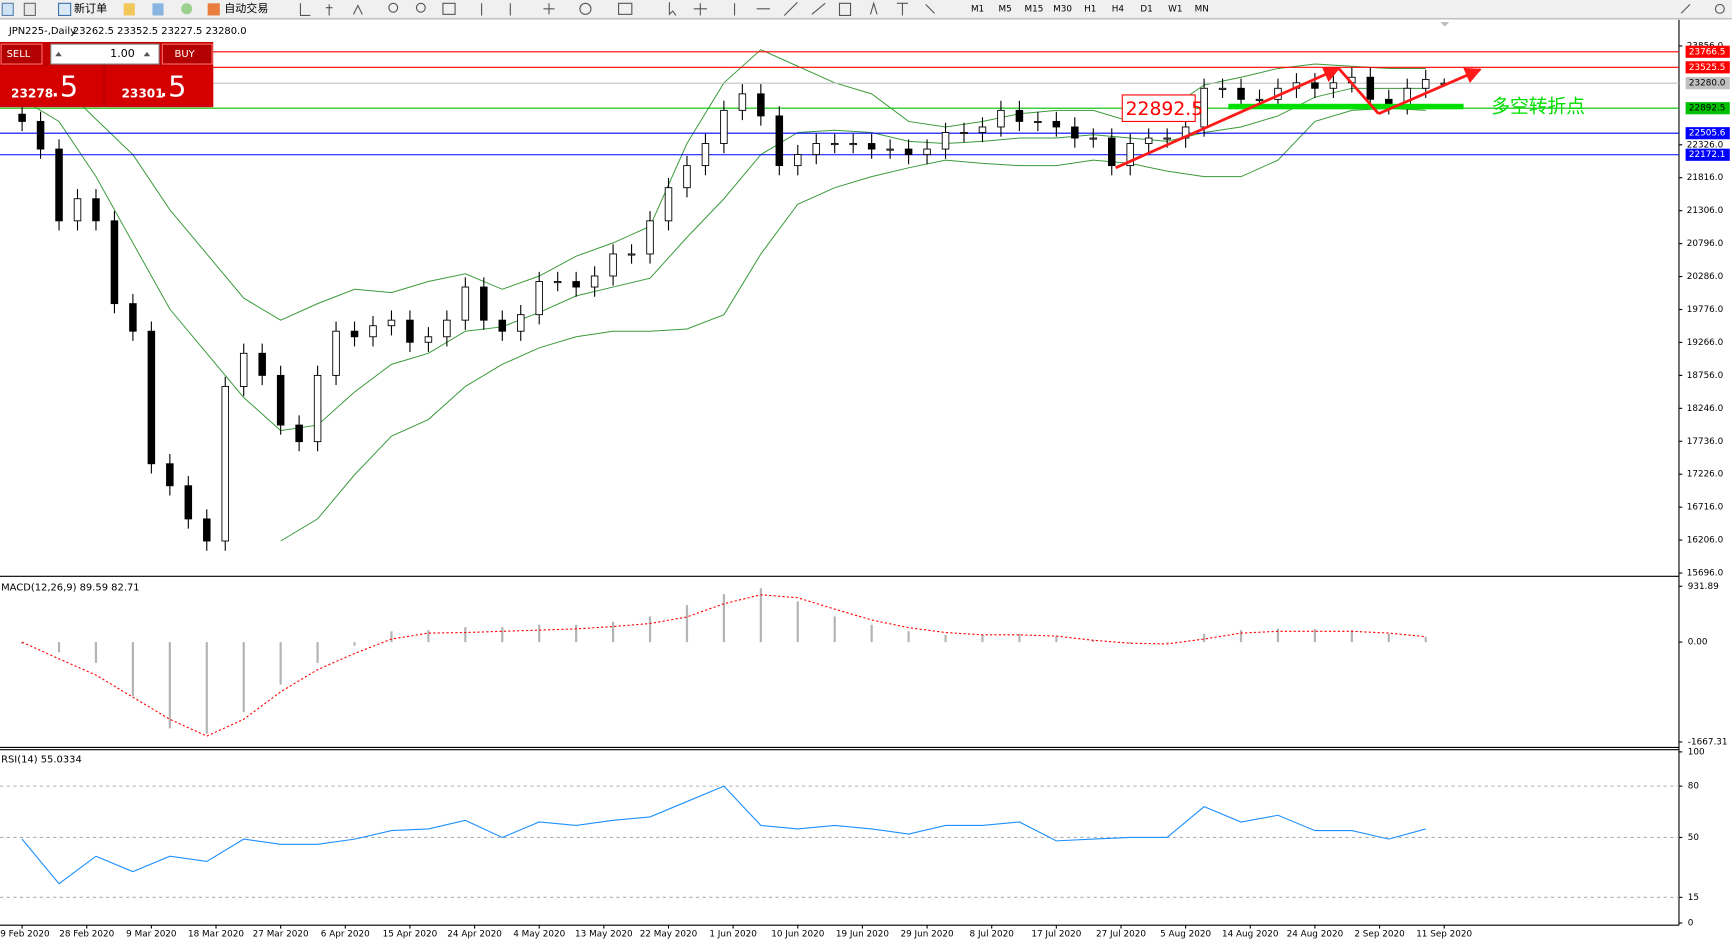 This screenshot has width=1732, height=944. I want to click on x-tick-label: 2 Sep 2020, so click(1379, 935).